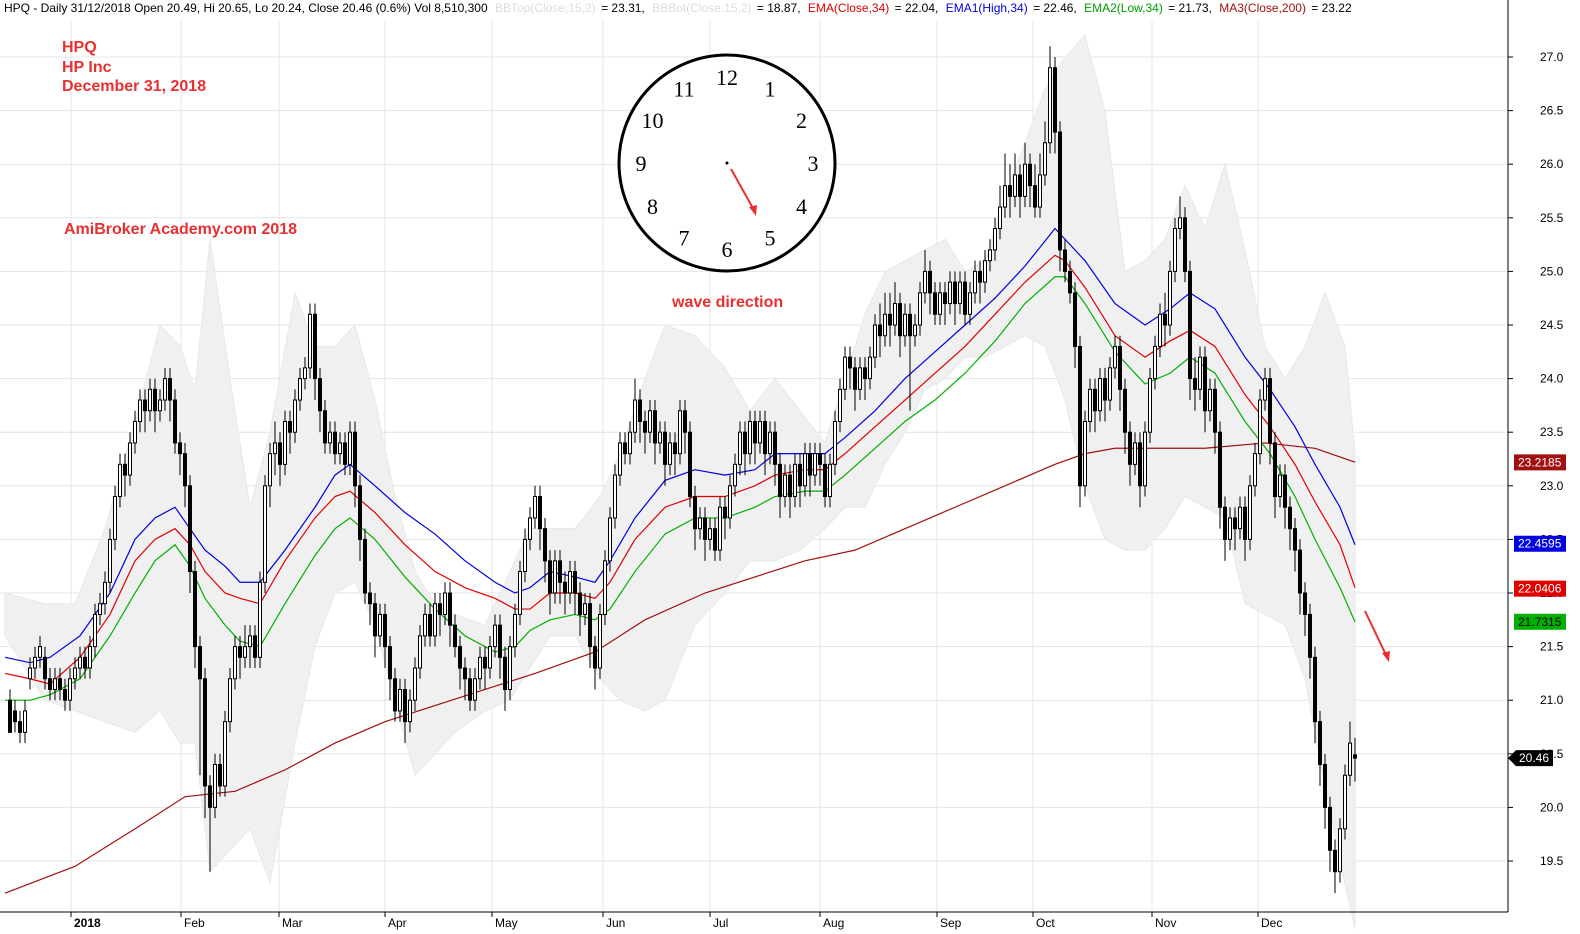 The width and height of the screenshot is (1580, 934). Describe the element at coordinates (1540, 462) in the screenshot. I see `value-tag-box` at that location.